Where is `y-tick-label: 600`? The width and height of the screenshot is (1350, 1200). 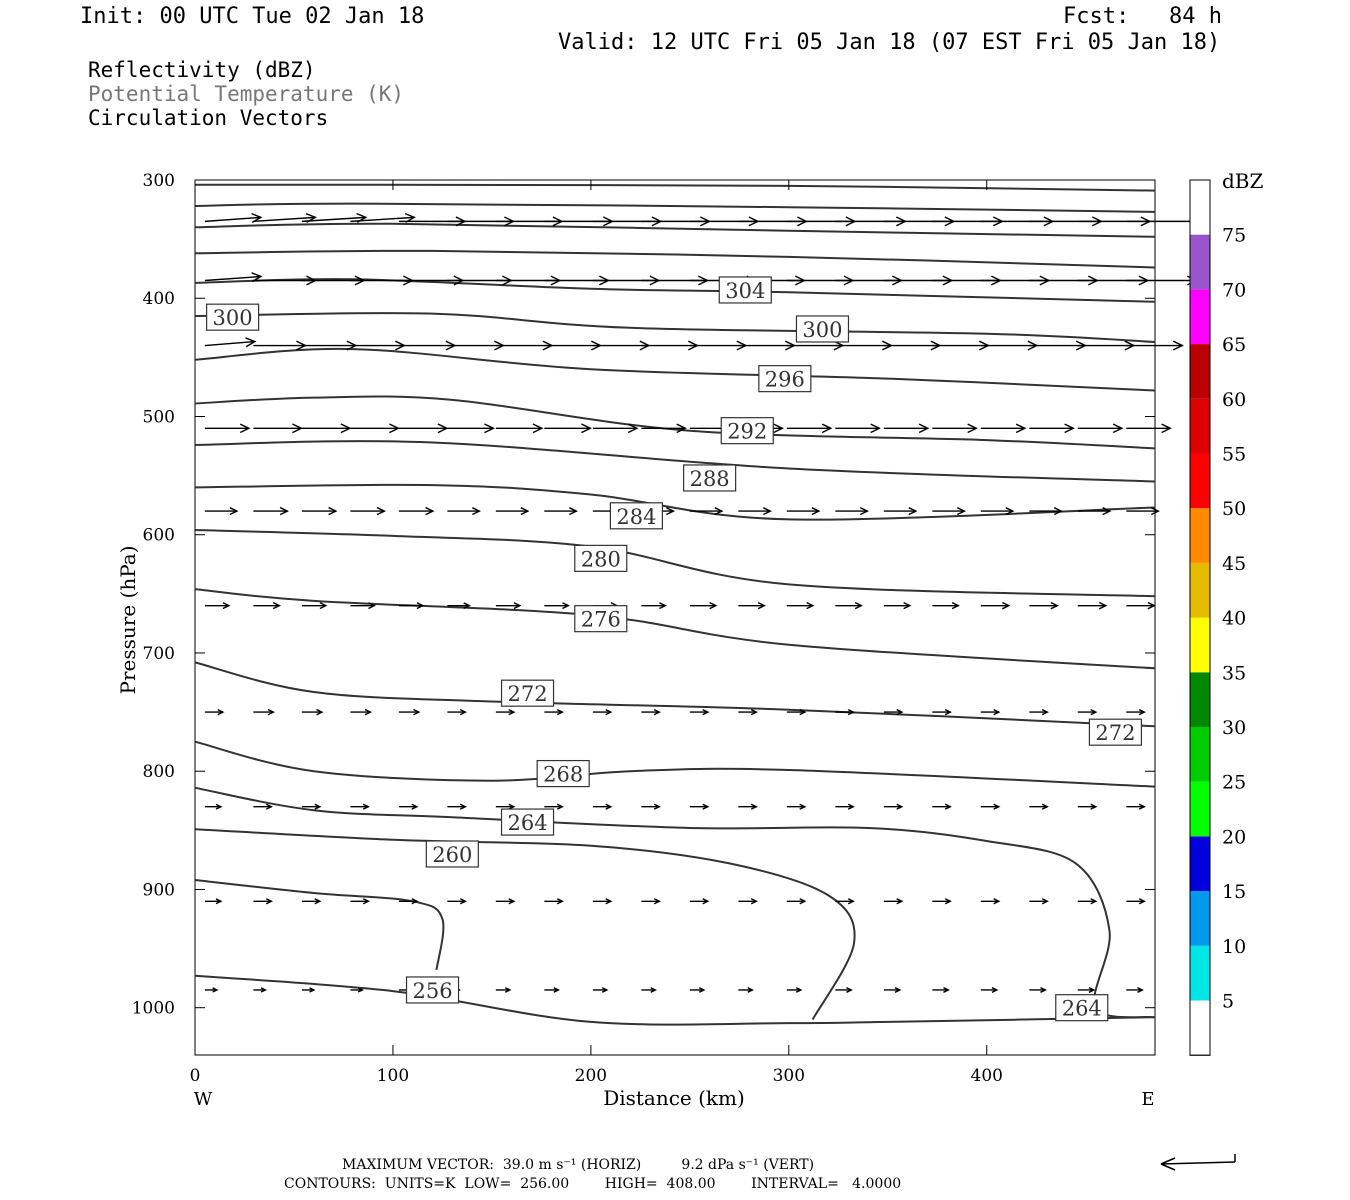 y-tick-label: 600 is located at coordinates (159, 536).